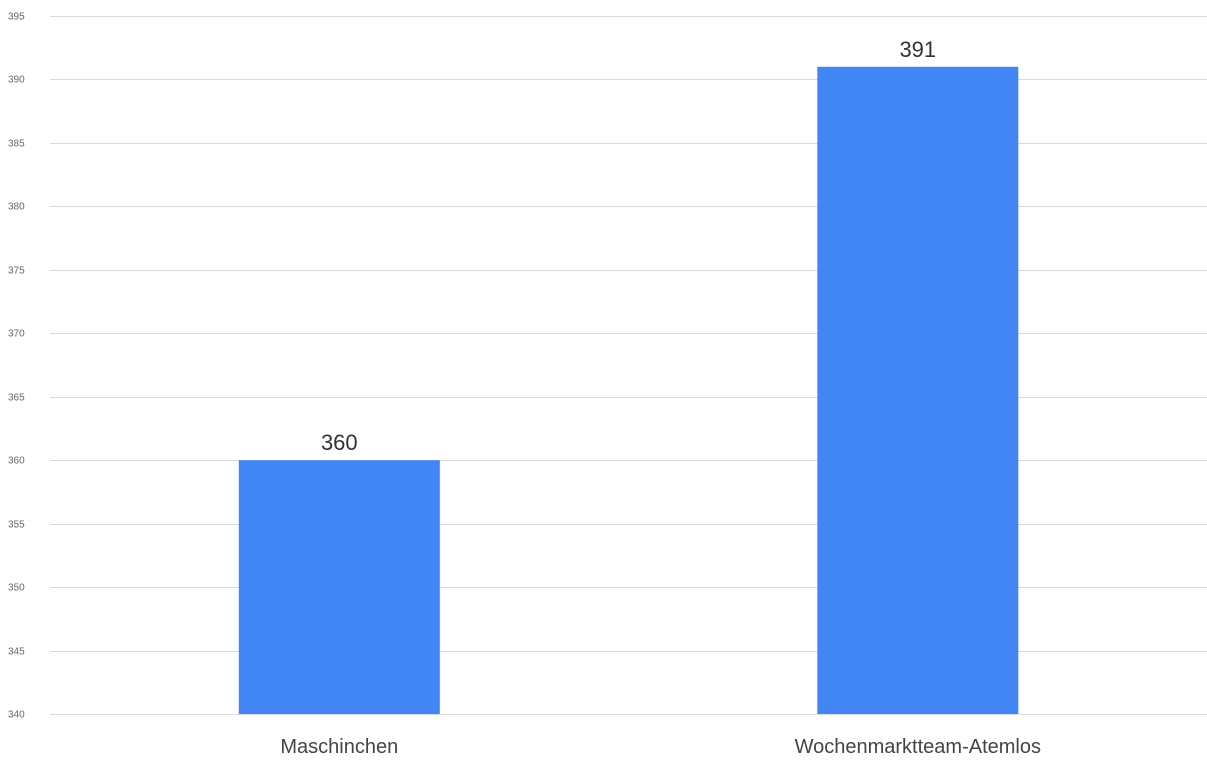 The height and width of the screenshot is (765, 1207). I want to click on y-tick-label: 370, so click(16, 334).